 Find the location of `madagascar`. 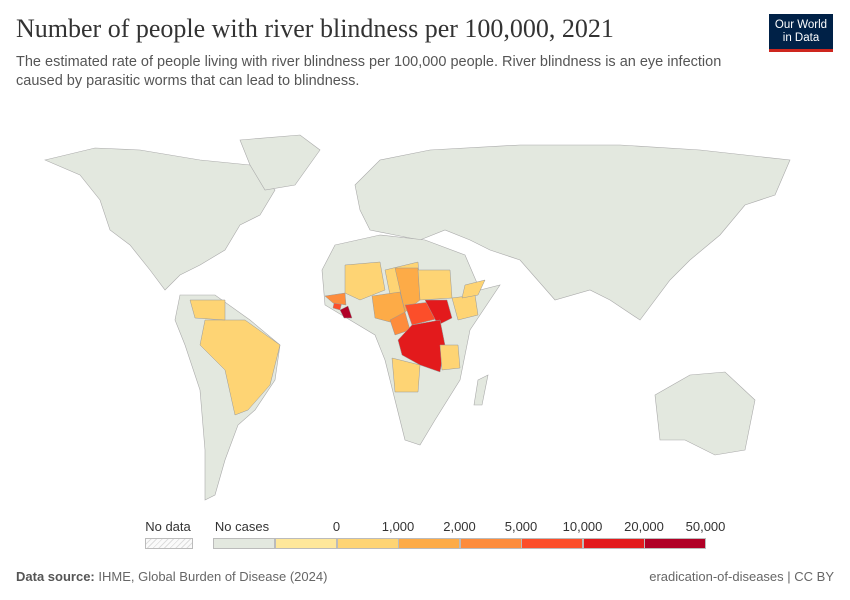

madagascar is located at coordinates (481, 390).